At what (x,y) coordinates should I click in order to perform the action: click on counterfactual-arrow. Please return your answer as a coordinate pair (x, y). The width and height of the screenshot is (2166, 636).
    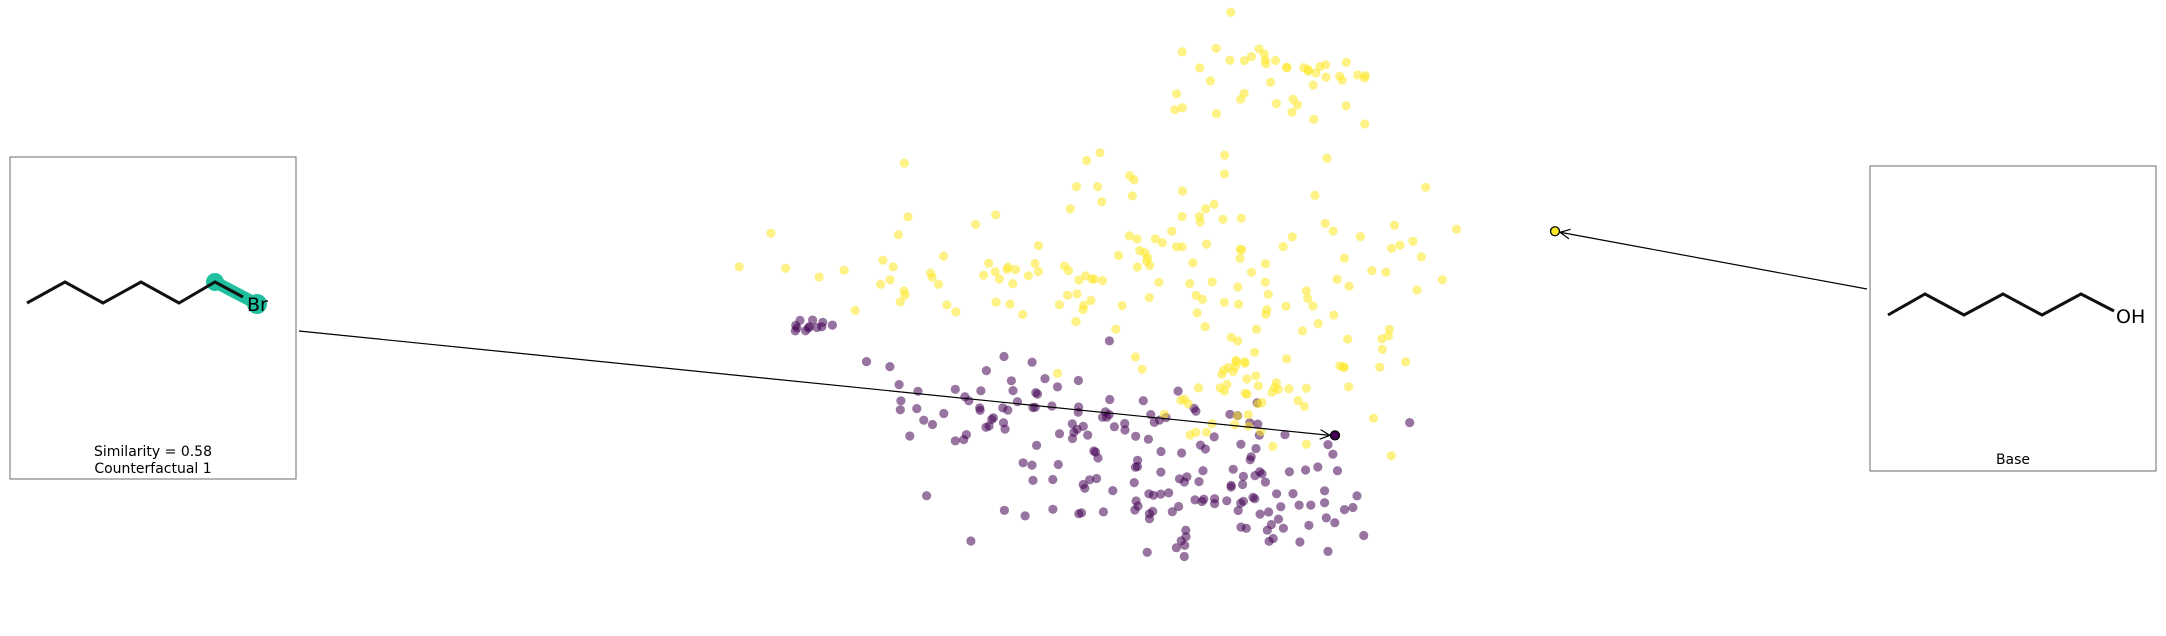
    Looking at the image, I should click on (814, 383).